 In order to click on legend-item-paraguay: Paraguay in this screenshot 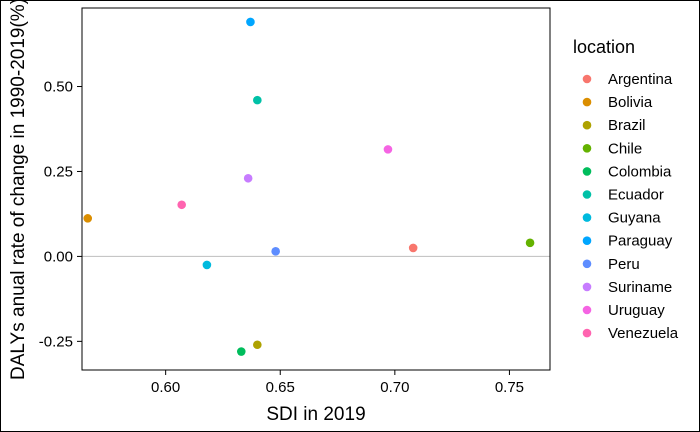, I will do `click(627, 241)`.